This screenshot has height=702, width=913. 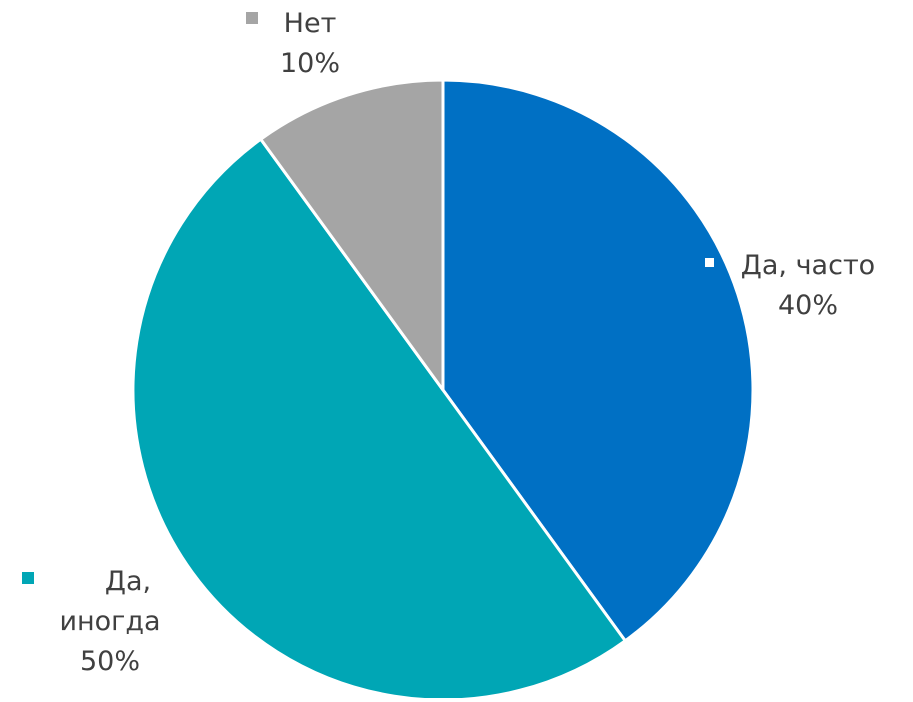 I want to click on data-label-category: Да,, so click(x=128, y=581).